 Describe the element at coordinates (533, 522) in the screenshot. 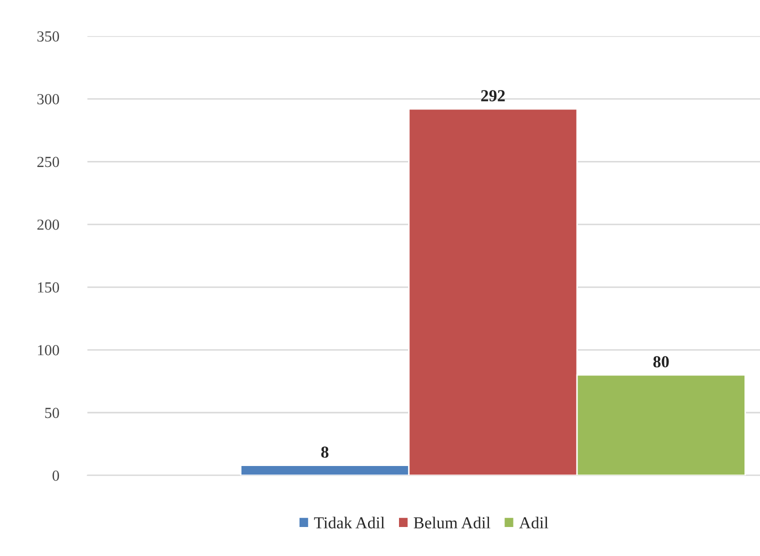

I see `legend-label: Adil` at that location.